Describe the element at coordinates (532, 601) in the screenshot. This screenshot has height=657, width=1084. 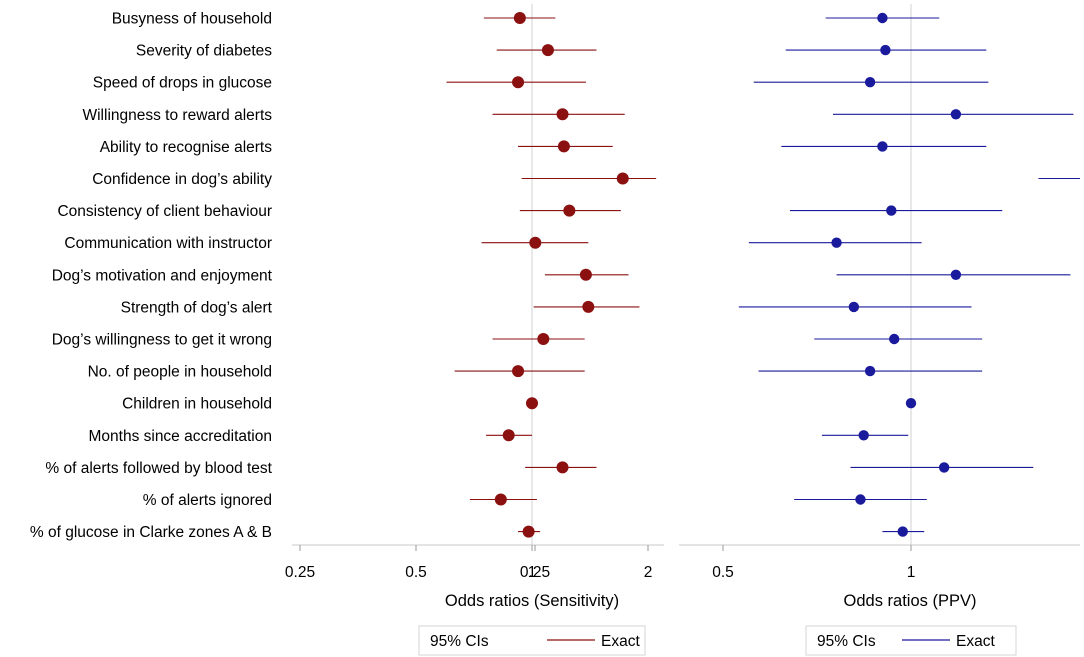
I see `x-axis-title: Odds ratios (Sensitivity)` at that location.